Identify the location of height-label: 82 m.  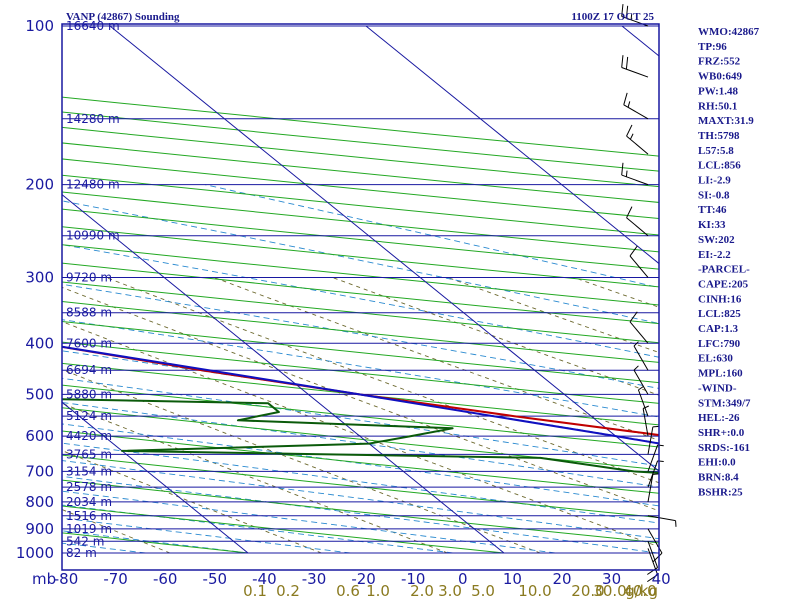
(81, 553).